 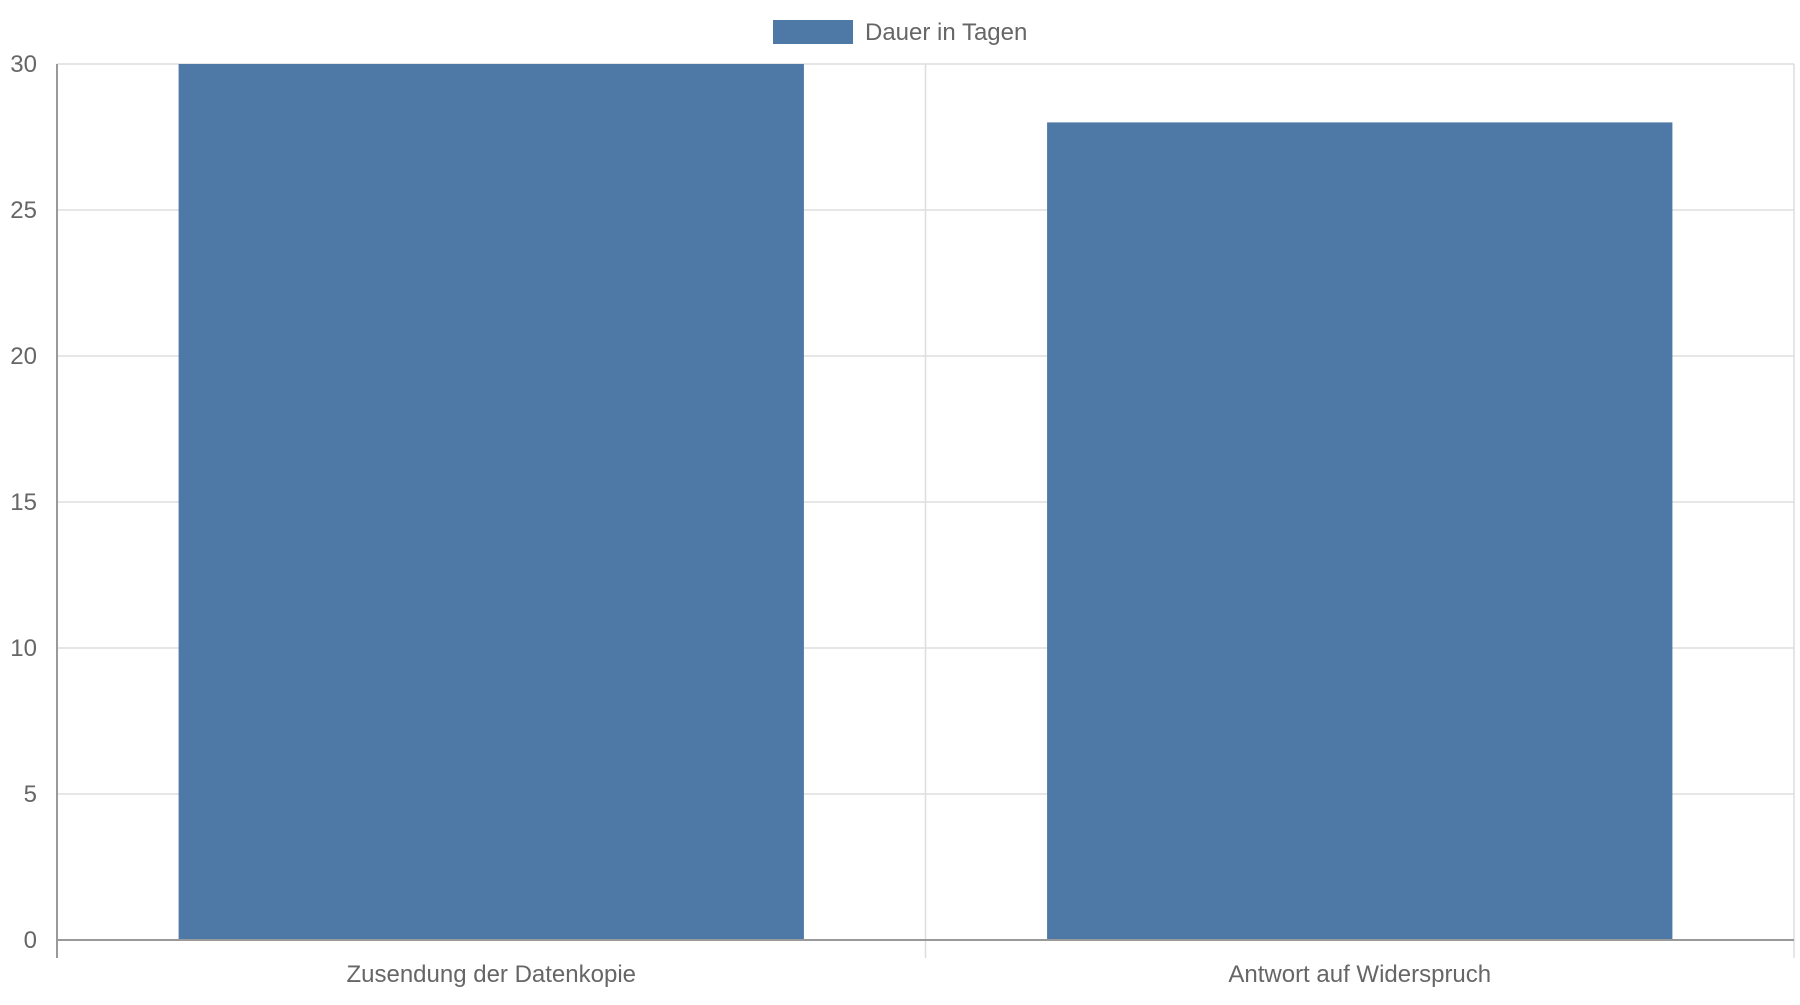 I want to click on y-tick-label: 15, so click(x=23, y=502).